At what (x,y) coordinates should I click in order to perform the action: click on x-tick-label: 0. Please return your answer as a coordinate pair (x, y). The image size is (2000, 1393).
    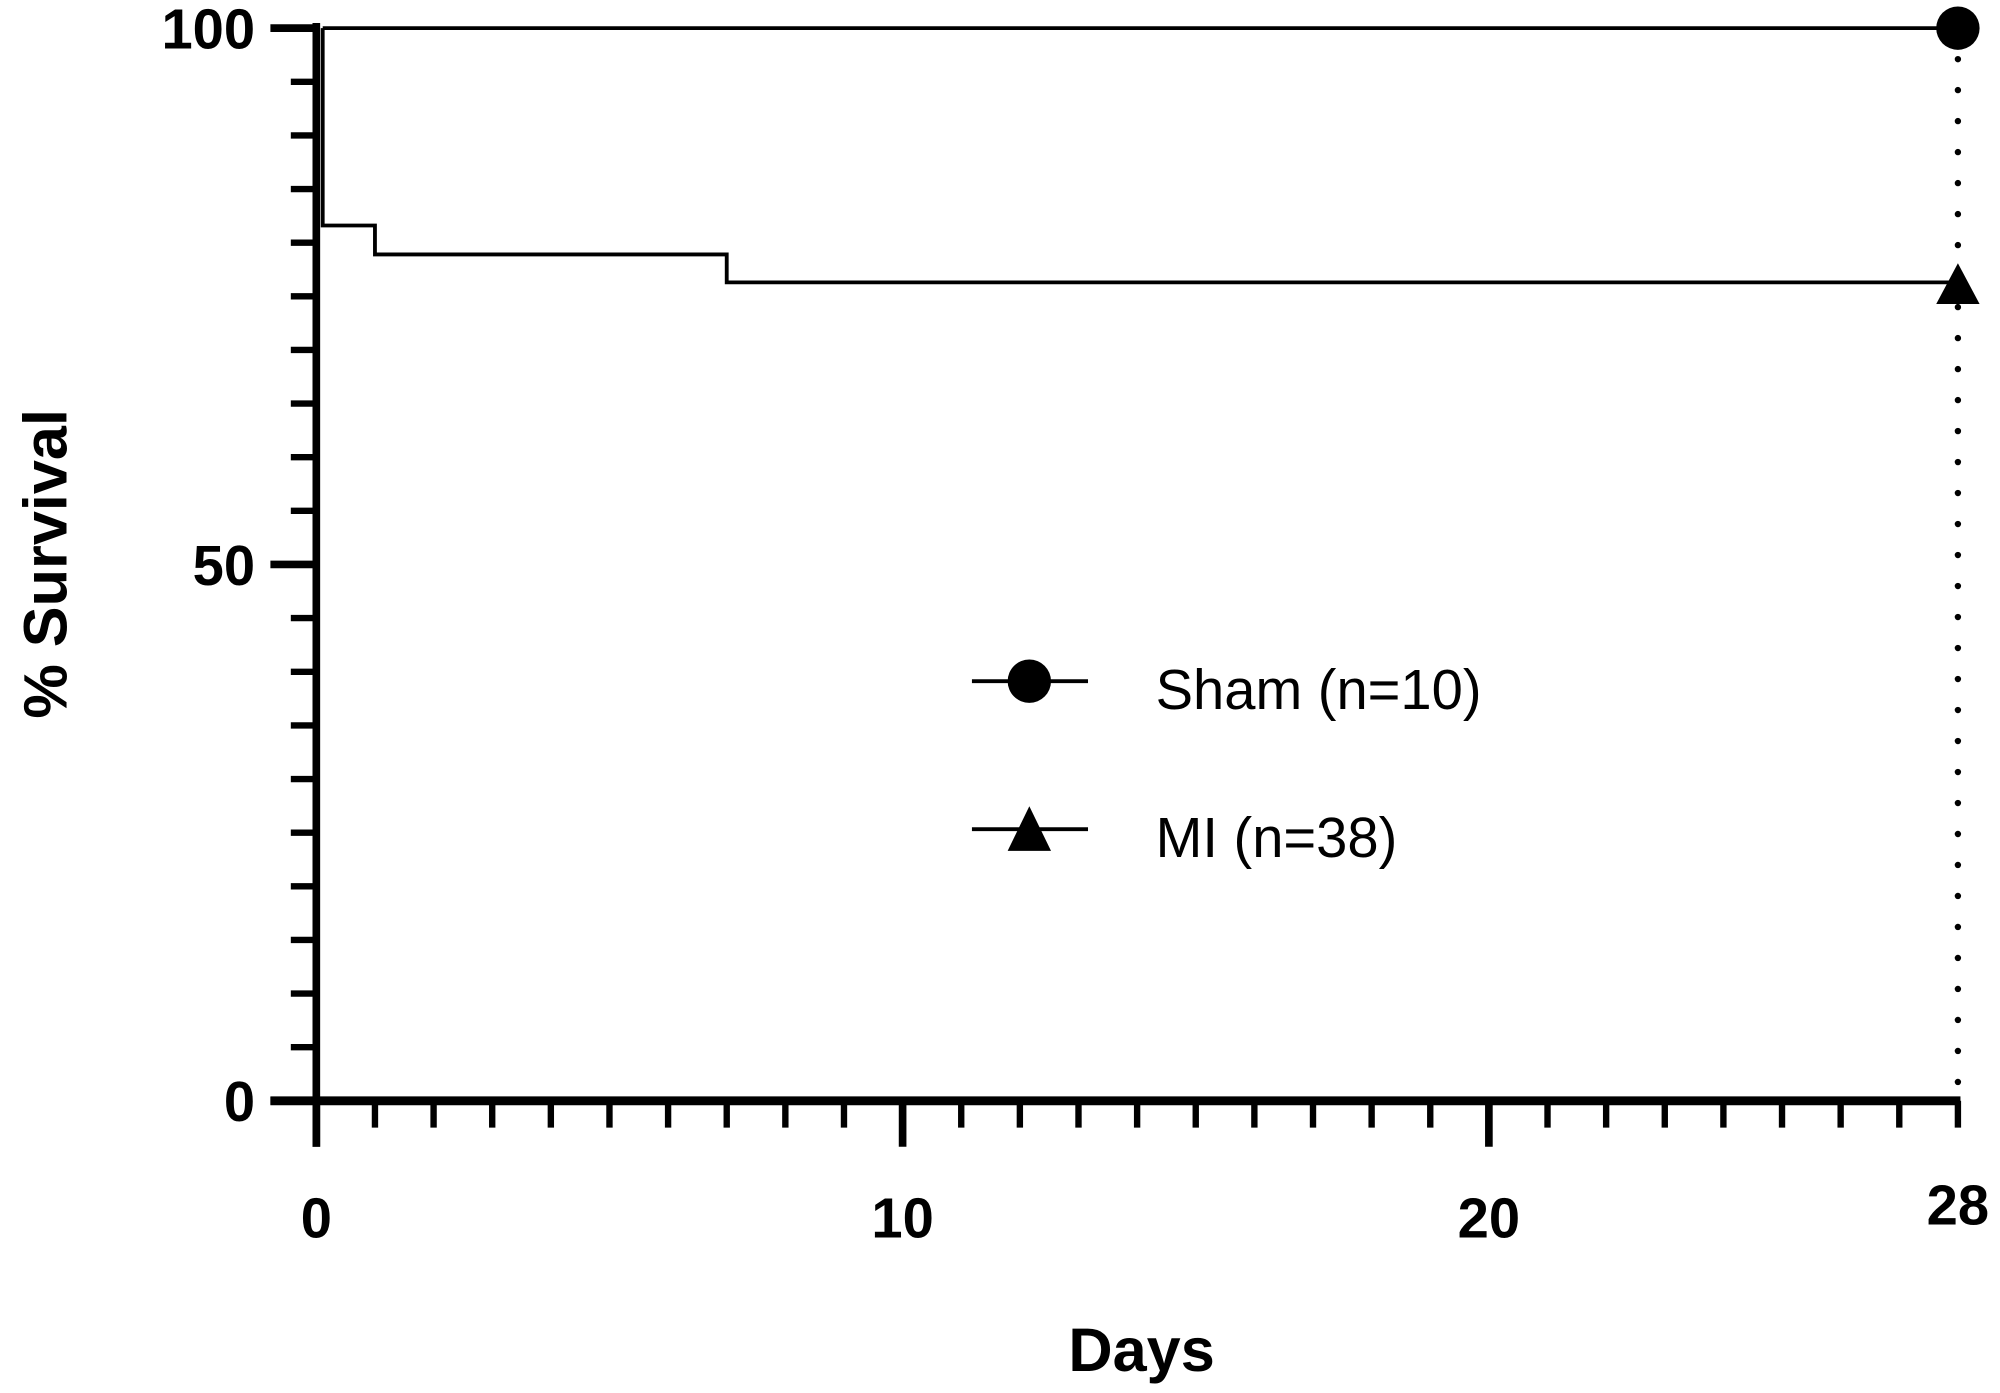
    Looking at the image, I should click on (316, 1217).